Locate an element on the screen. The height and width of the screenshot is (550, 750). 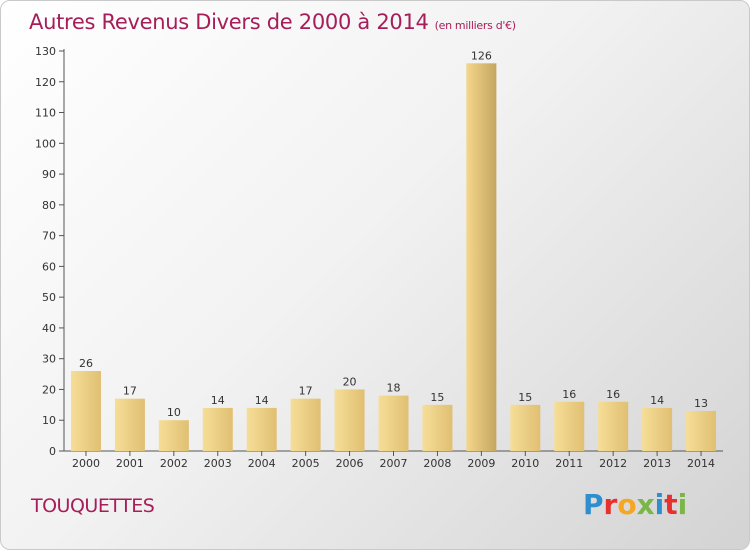
y-tick-label: 60 is located at coordinates (49, 266).